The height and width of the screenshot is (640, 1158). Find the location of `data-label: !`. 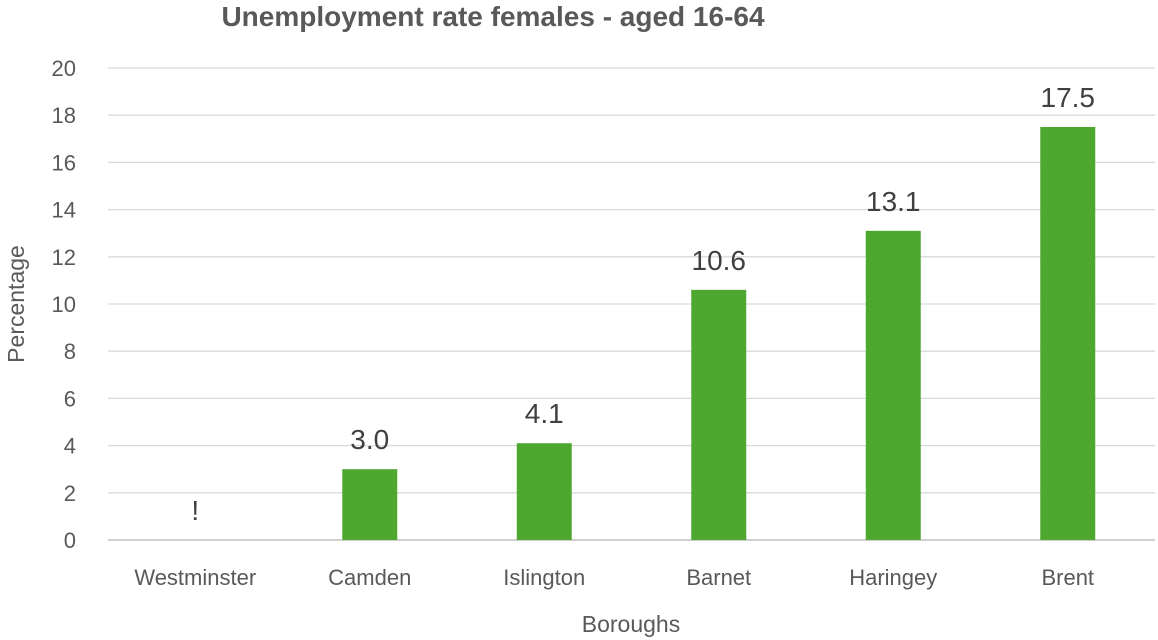

data-label: ! is located at coordinates (195, 510).